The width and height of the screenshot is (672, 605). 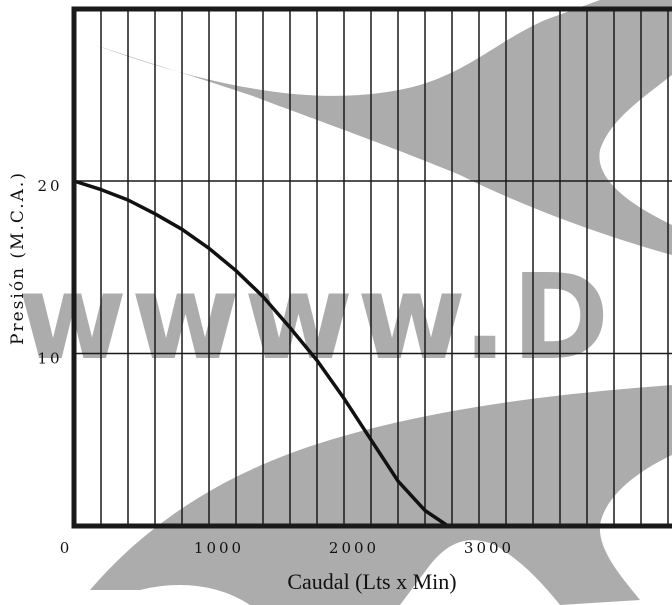 I want to click on x-tick-label: 3000, so click(x=489, y=548).